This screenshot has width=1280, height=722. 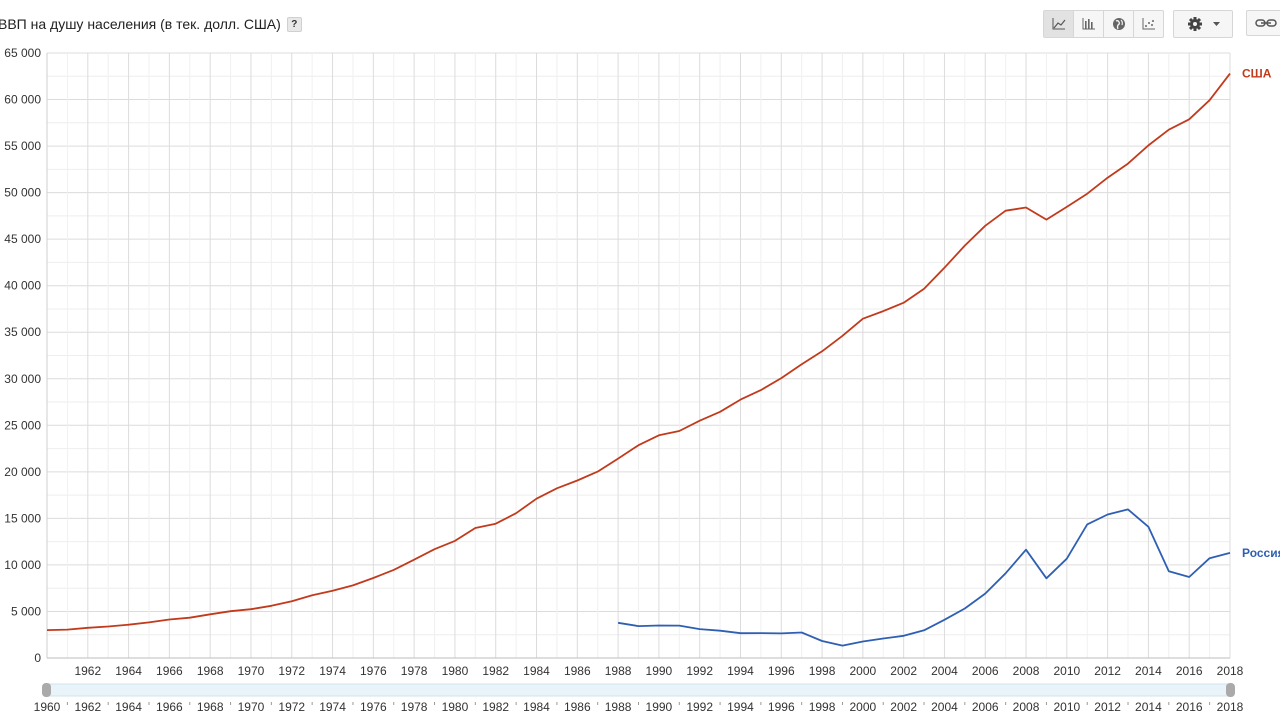 I want to click on x-tick-label: 1976, so click(x=373, y=671).